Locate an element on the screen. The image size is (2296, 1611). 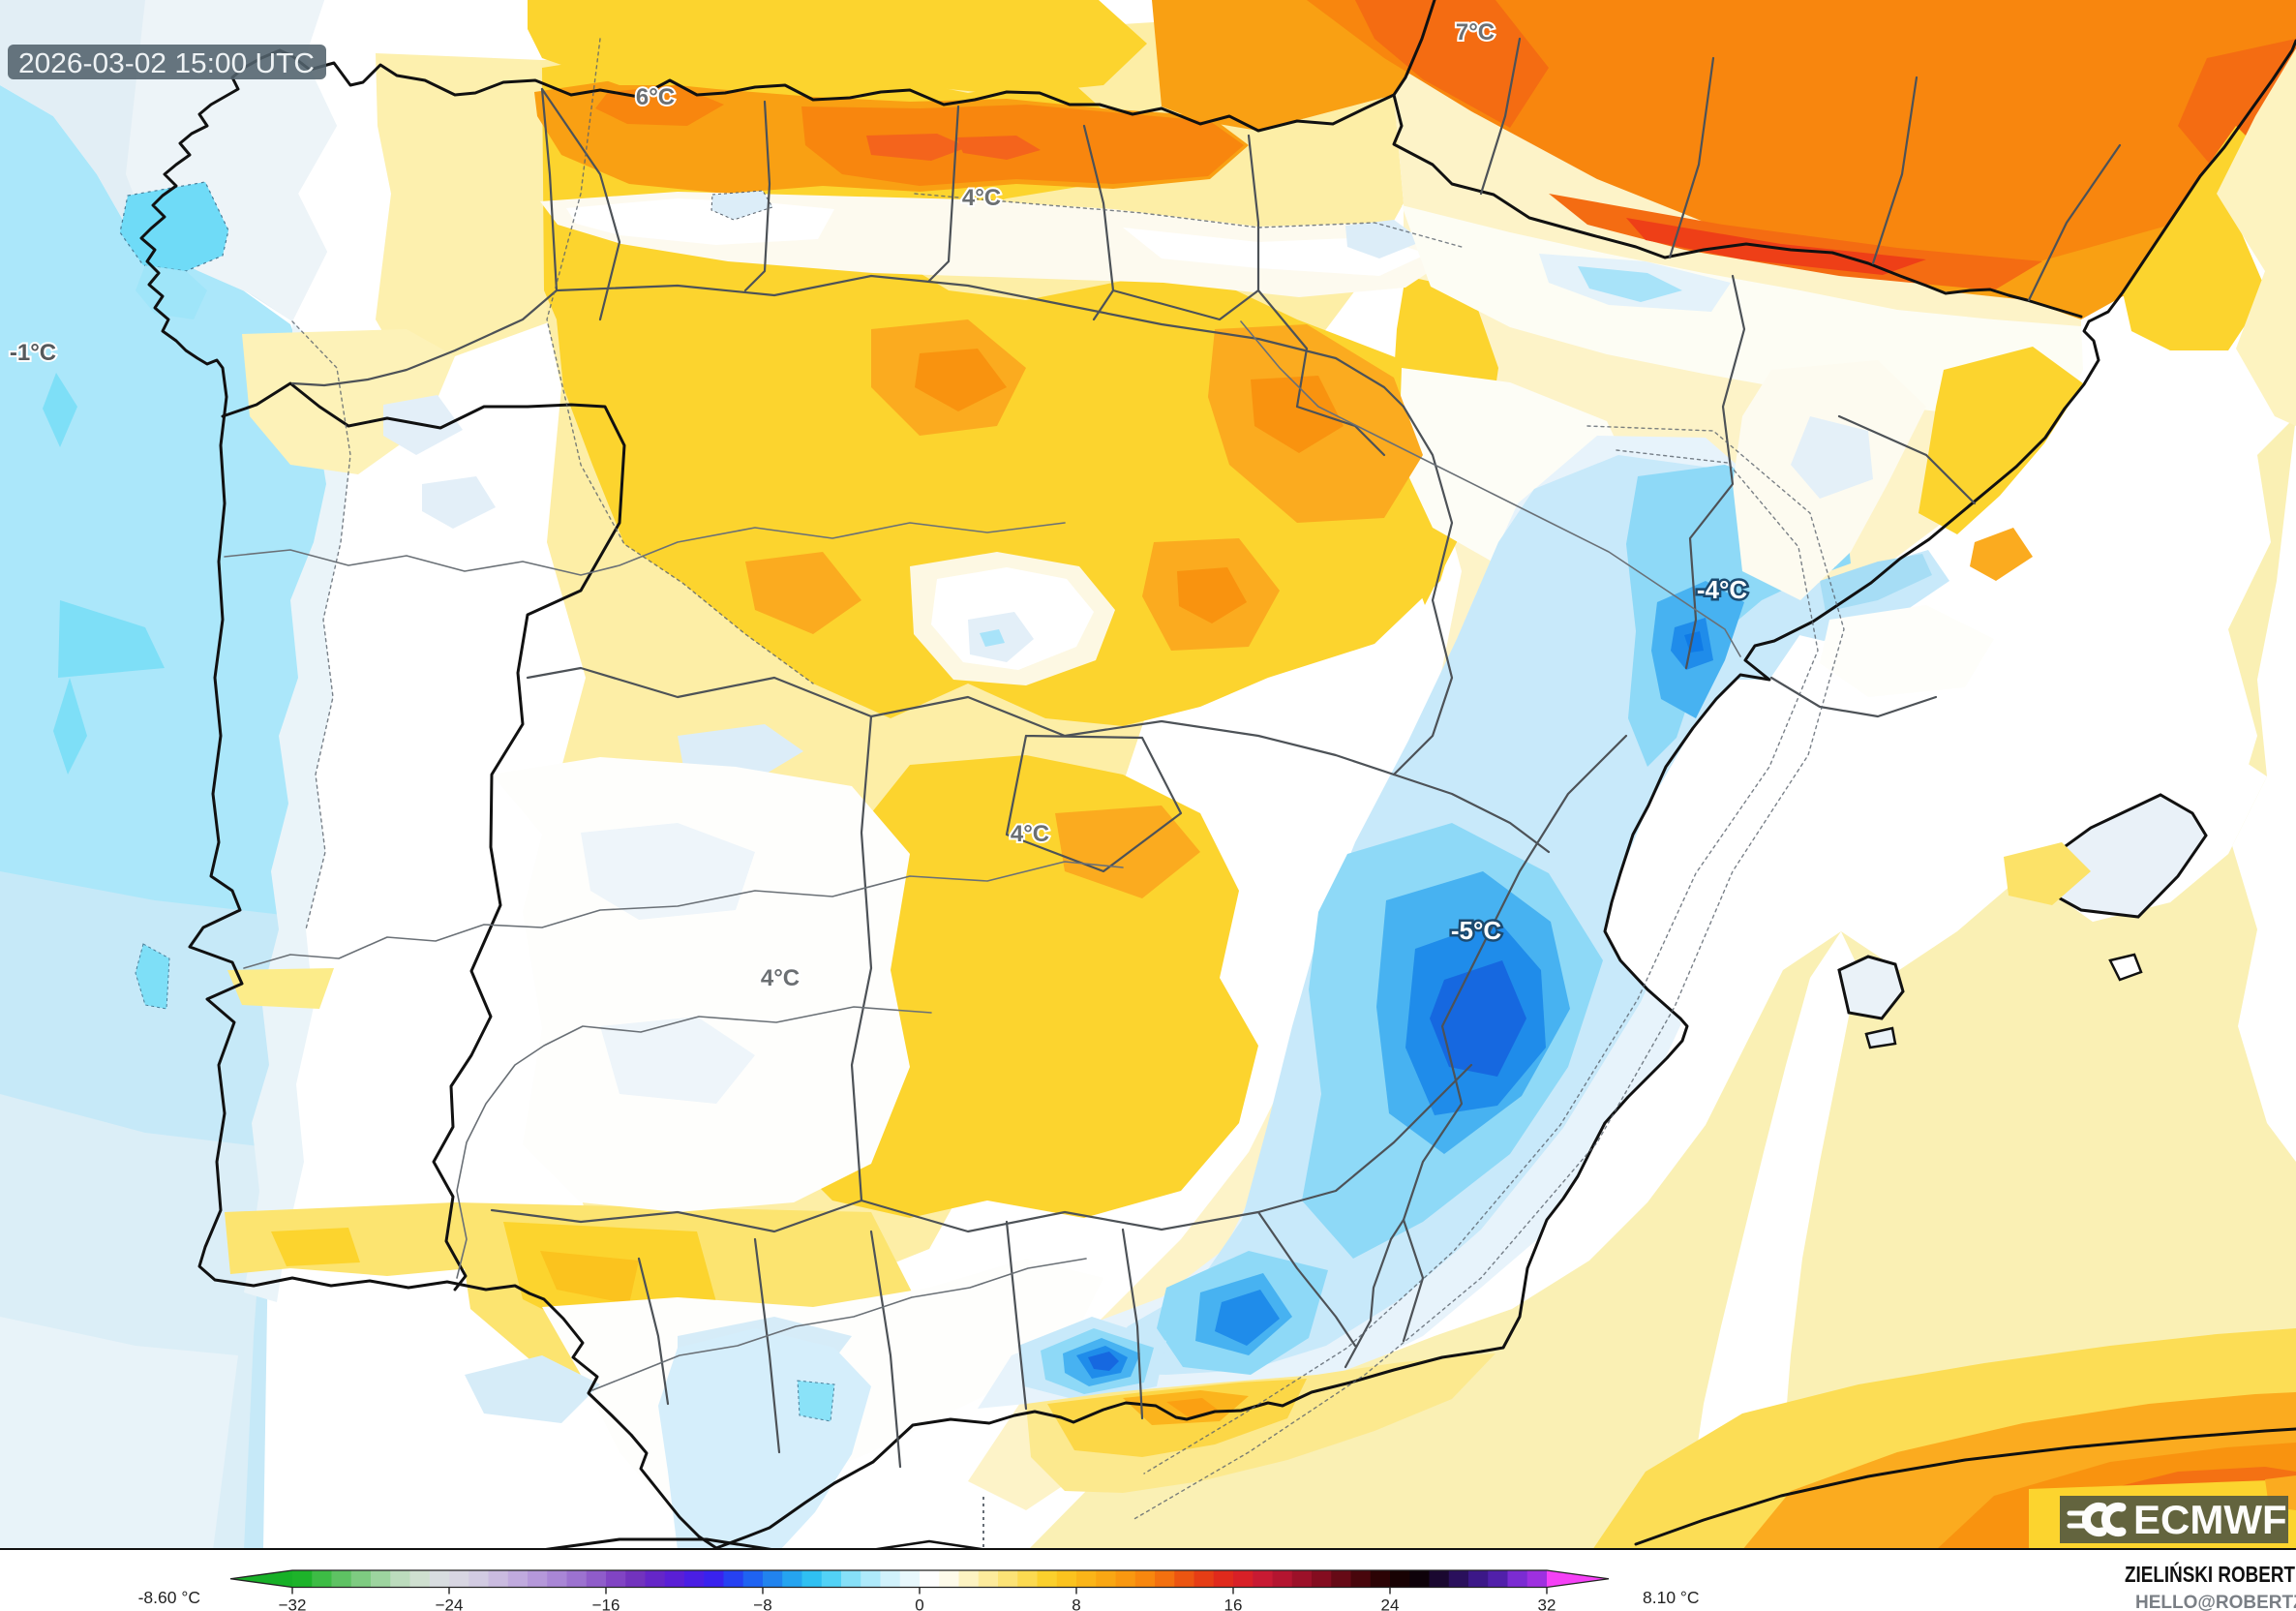
svg-text: ZIELIŃSKI ROBERT is located at coordinates (2210, 1574).